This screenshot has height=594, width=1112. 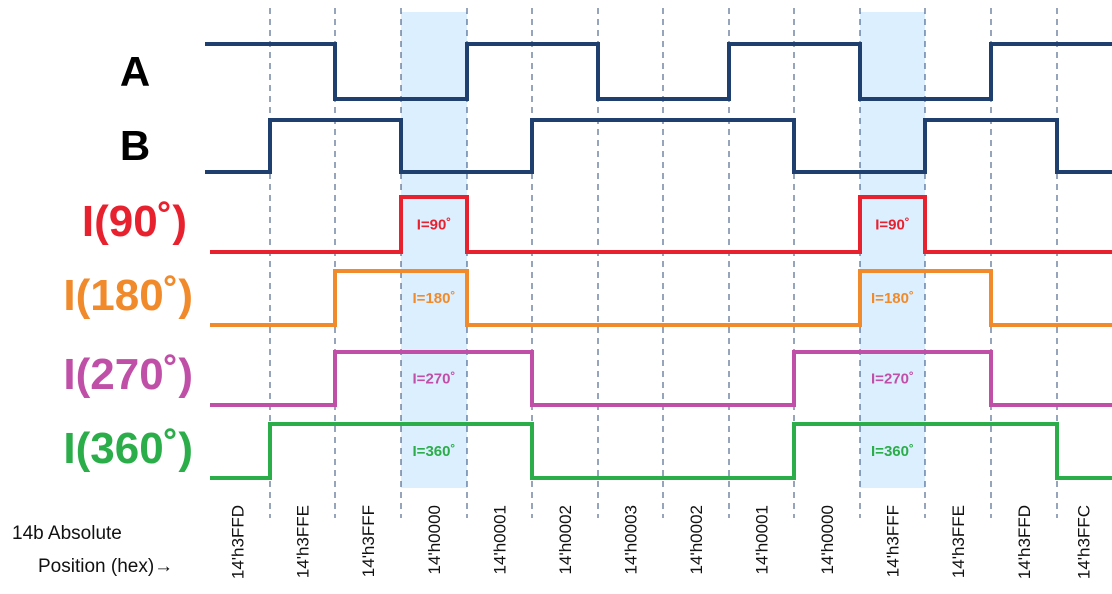 I want to click on signal-label-A: A, so click(x=135, y=71).